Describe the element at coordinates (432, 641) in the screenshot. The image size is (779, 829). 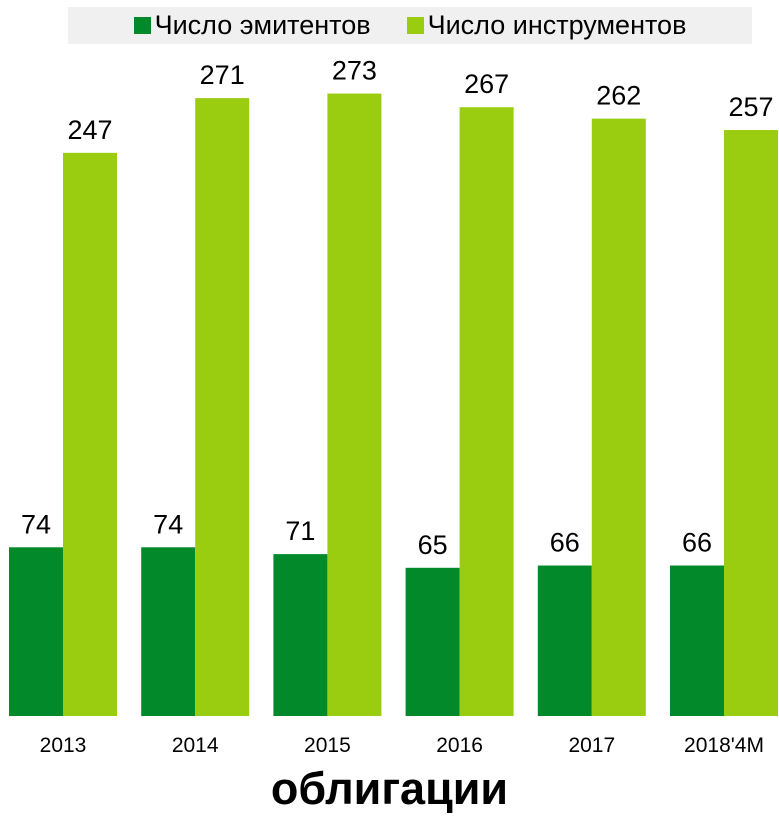
I see `bar-issuers-2016` at that location.